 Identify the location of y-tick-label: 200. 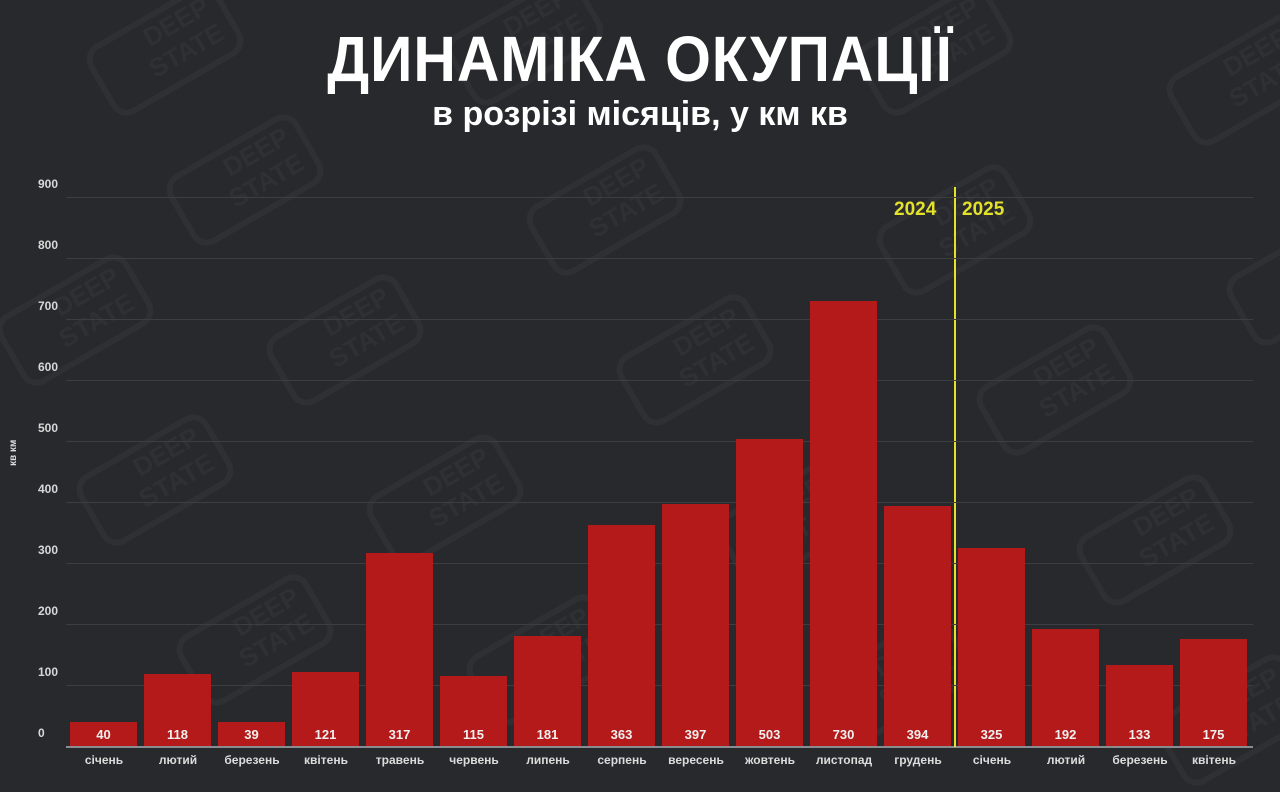
(48, 611).